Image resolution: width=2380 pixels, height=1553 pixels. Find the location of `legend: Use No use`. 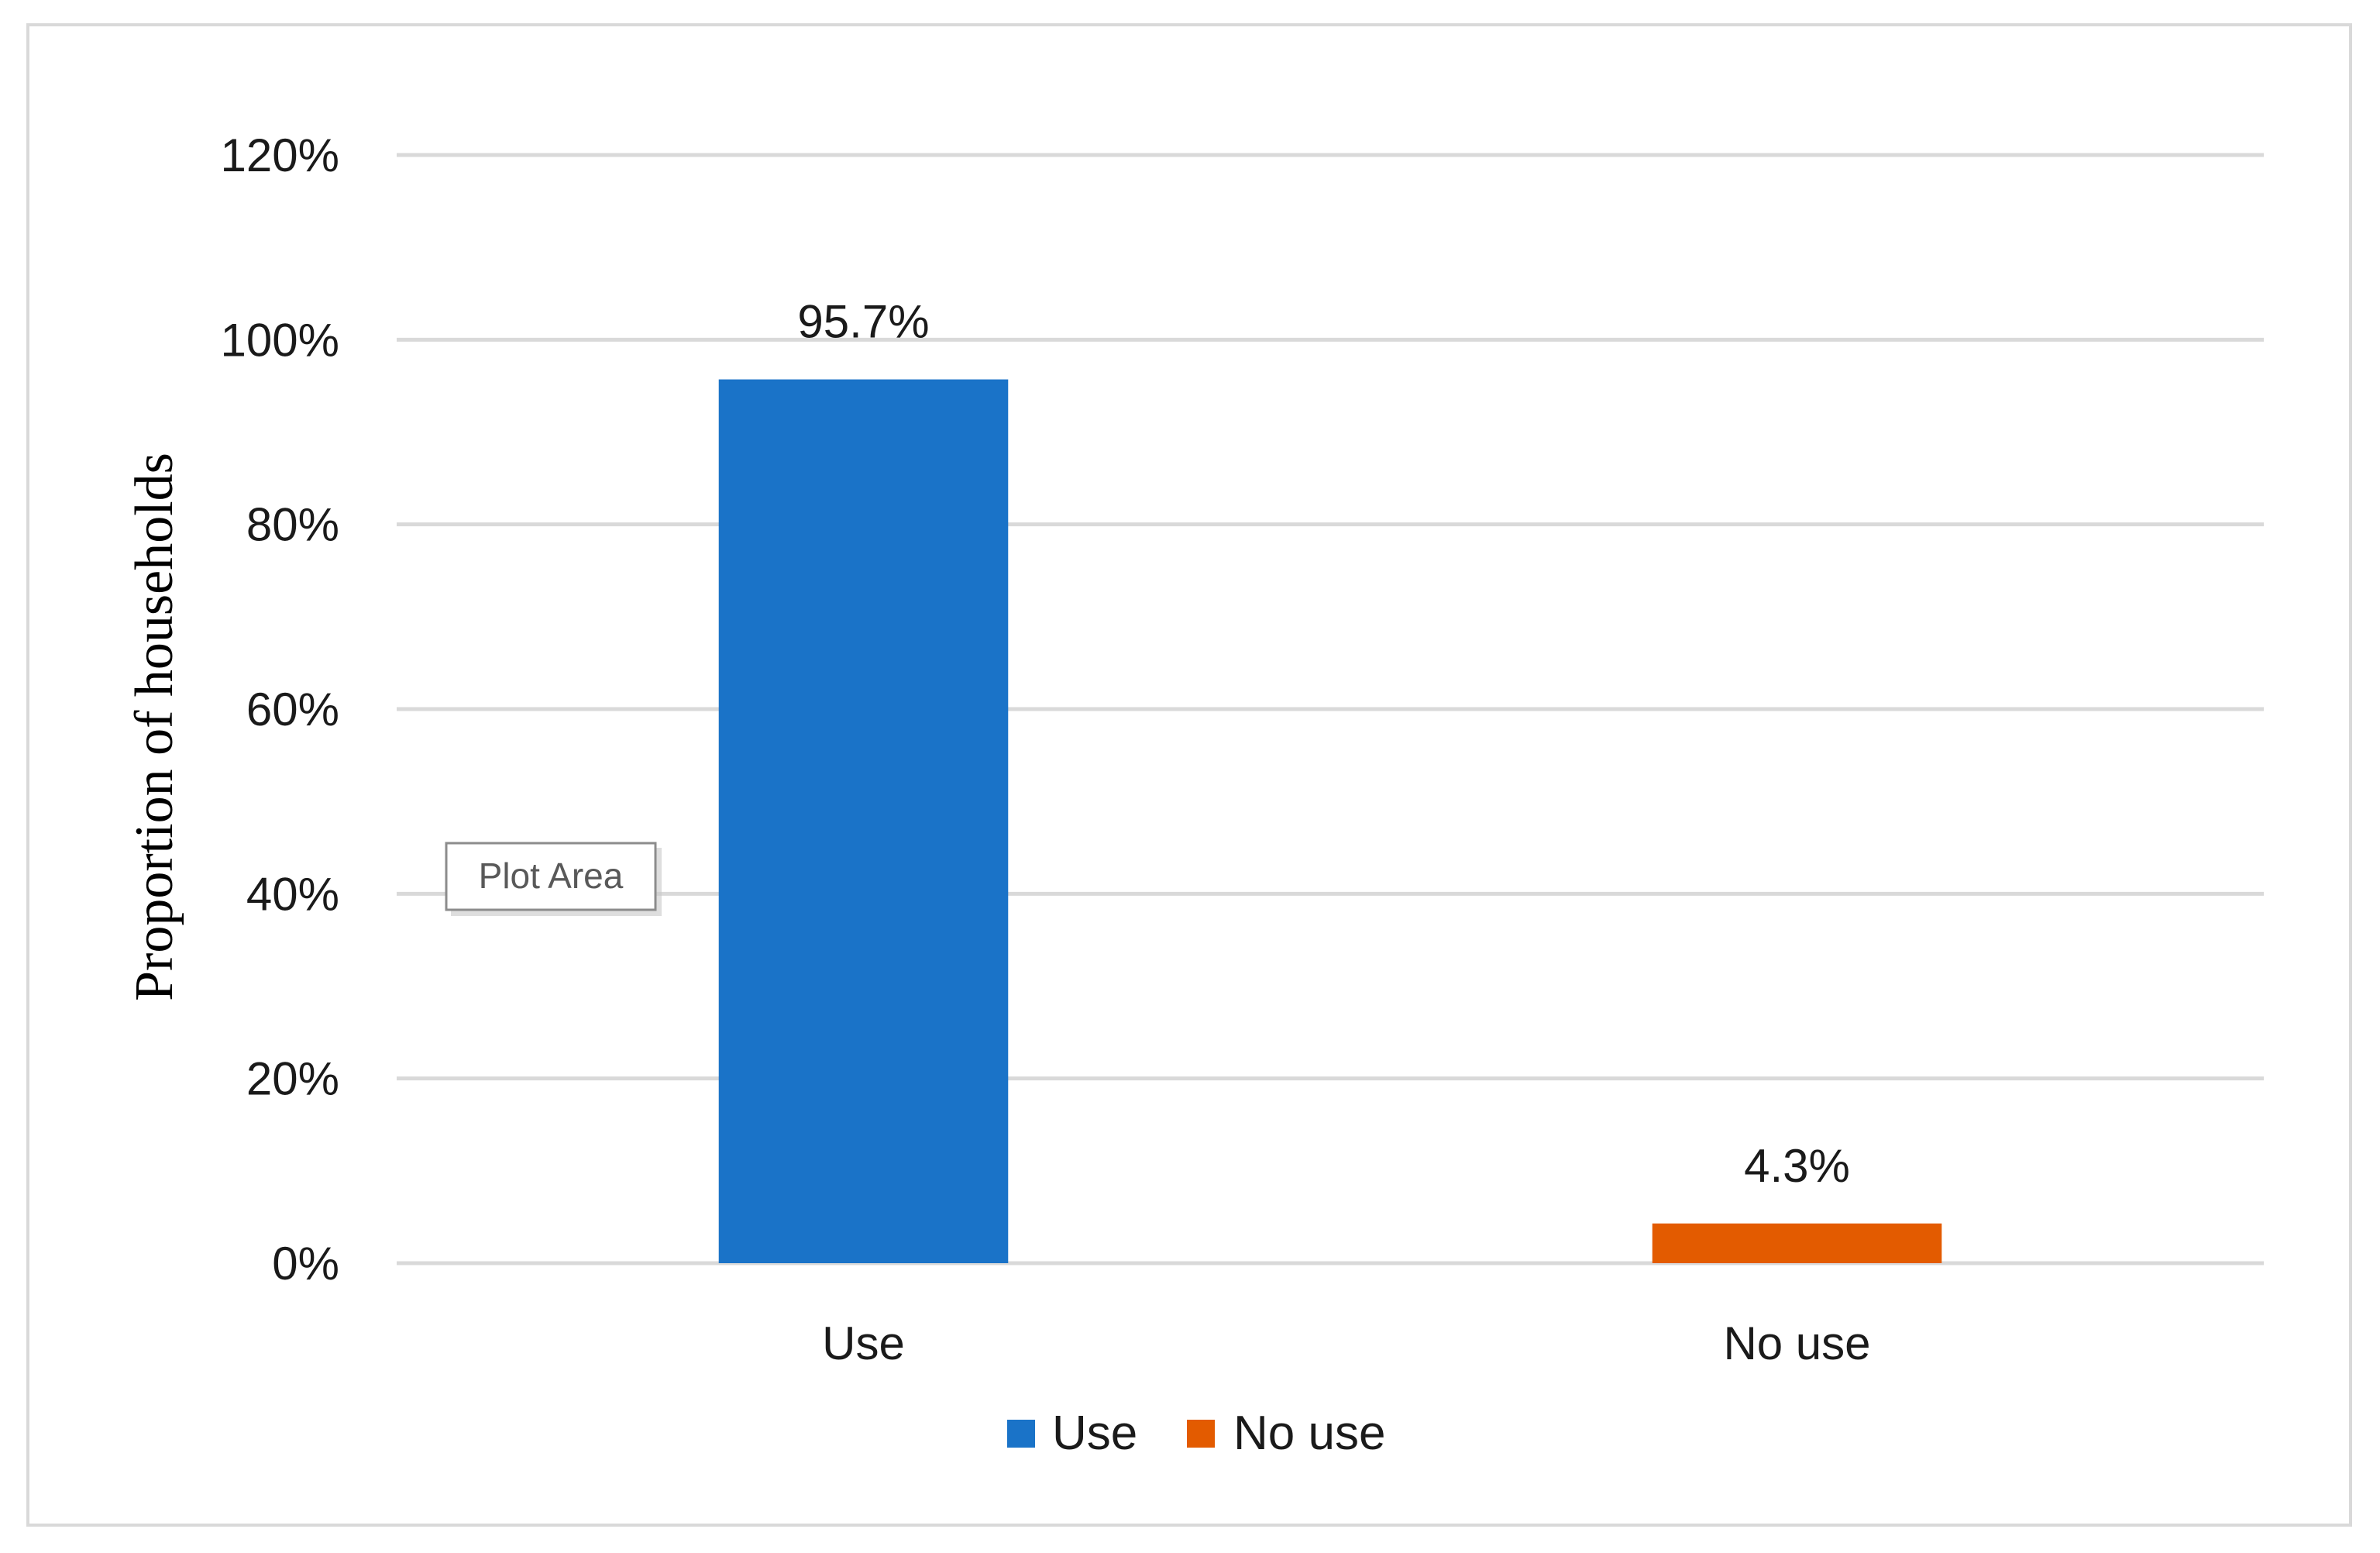

legend: Use No use is located at coordinates (1196, 1433).